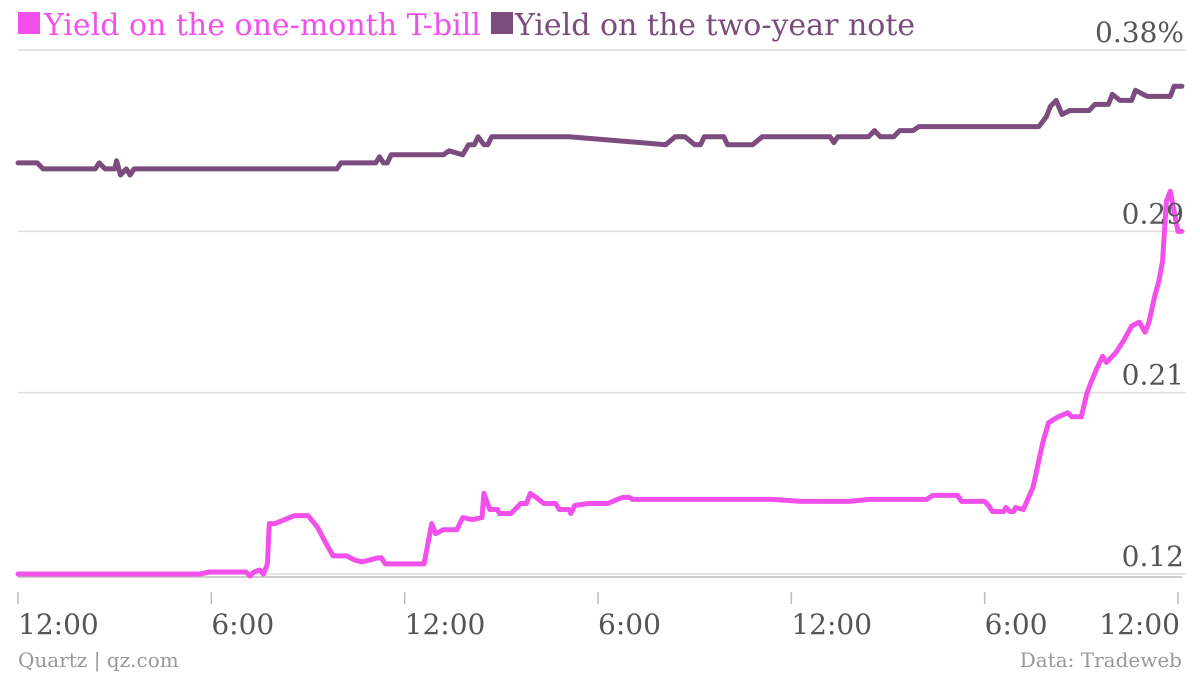  Describe the element at coordinates (714, 25) in the screenshot. I see `legend-label-two-year: Yield on the two-year note` at that location.